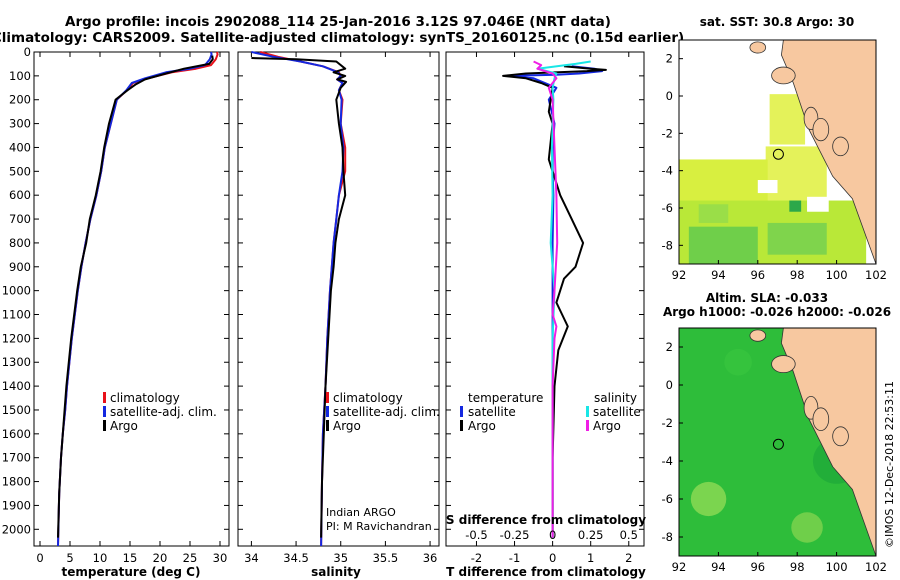 Image resolution: width=900 pixels, height=580 pixels. I want to click on legend-swatch-t-satellite, so click(461, 411).